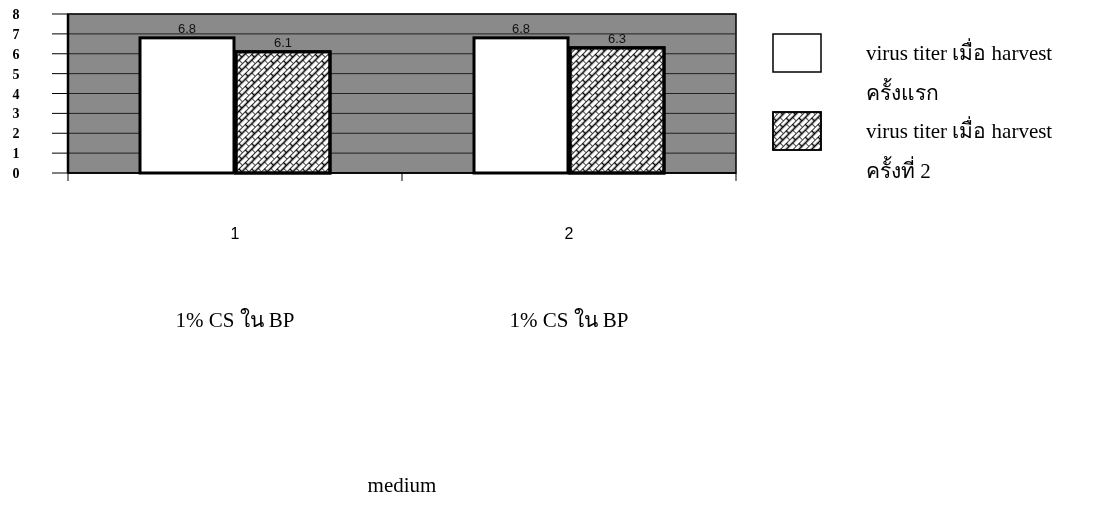  What do you see at coordinates (402, 485) in the screenshot?
I see `text: medium` at bounding box center [402, 485].